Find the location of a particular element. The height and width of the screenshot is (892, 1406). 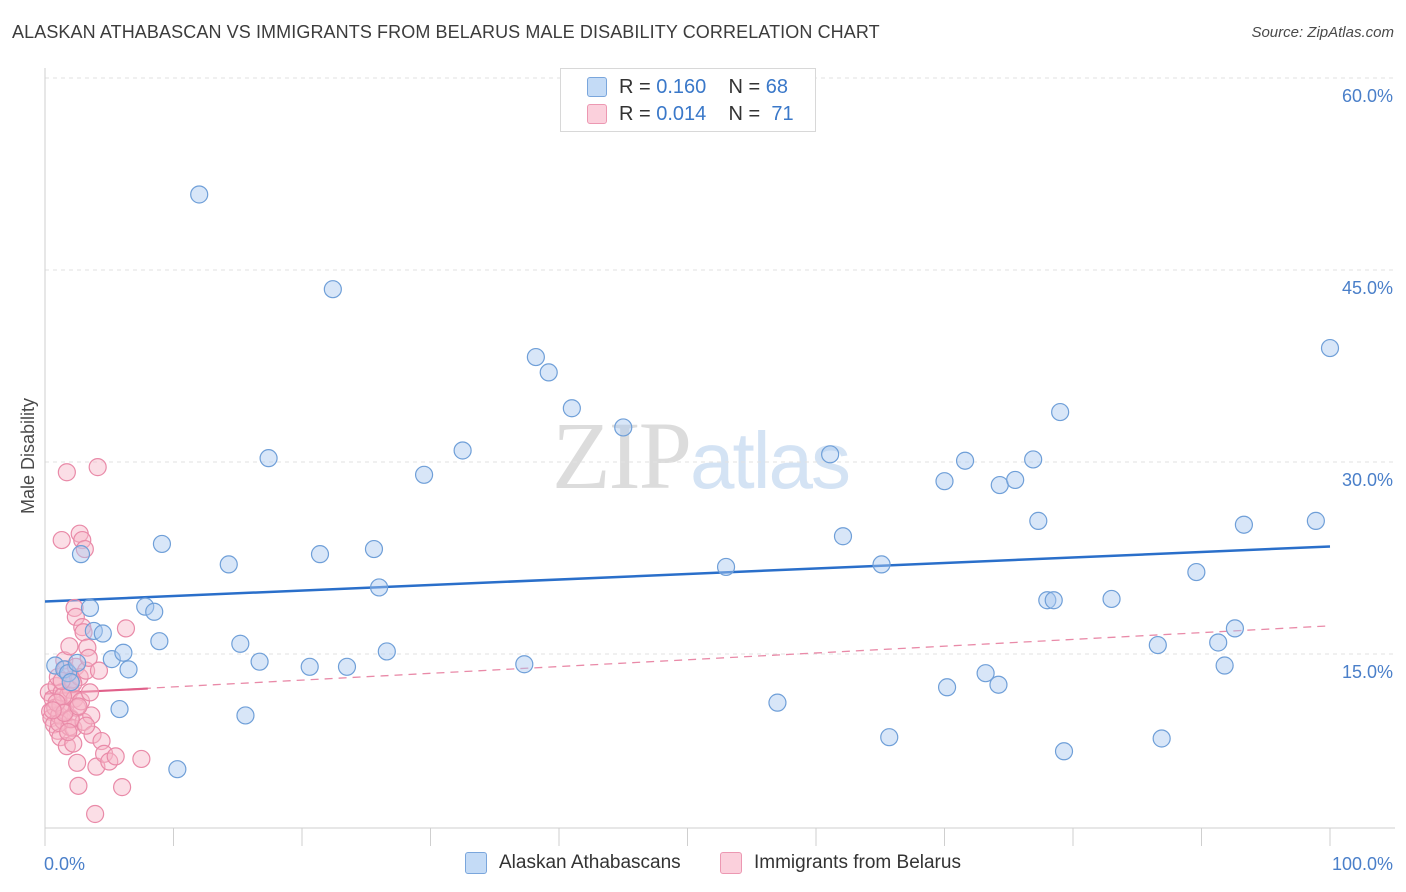

series-legend-belarus: Immigrants from Belarus is located at coordinates (840, 863).